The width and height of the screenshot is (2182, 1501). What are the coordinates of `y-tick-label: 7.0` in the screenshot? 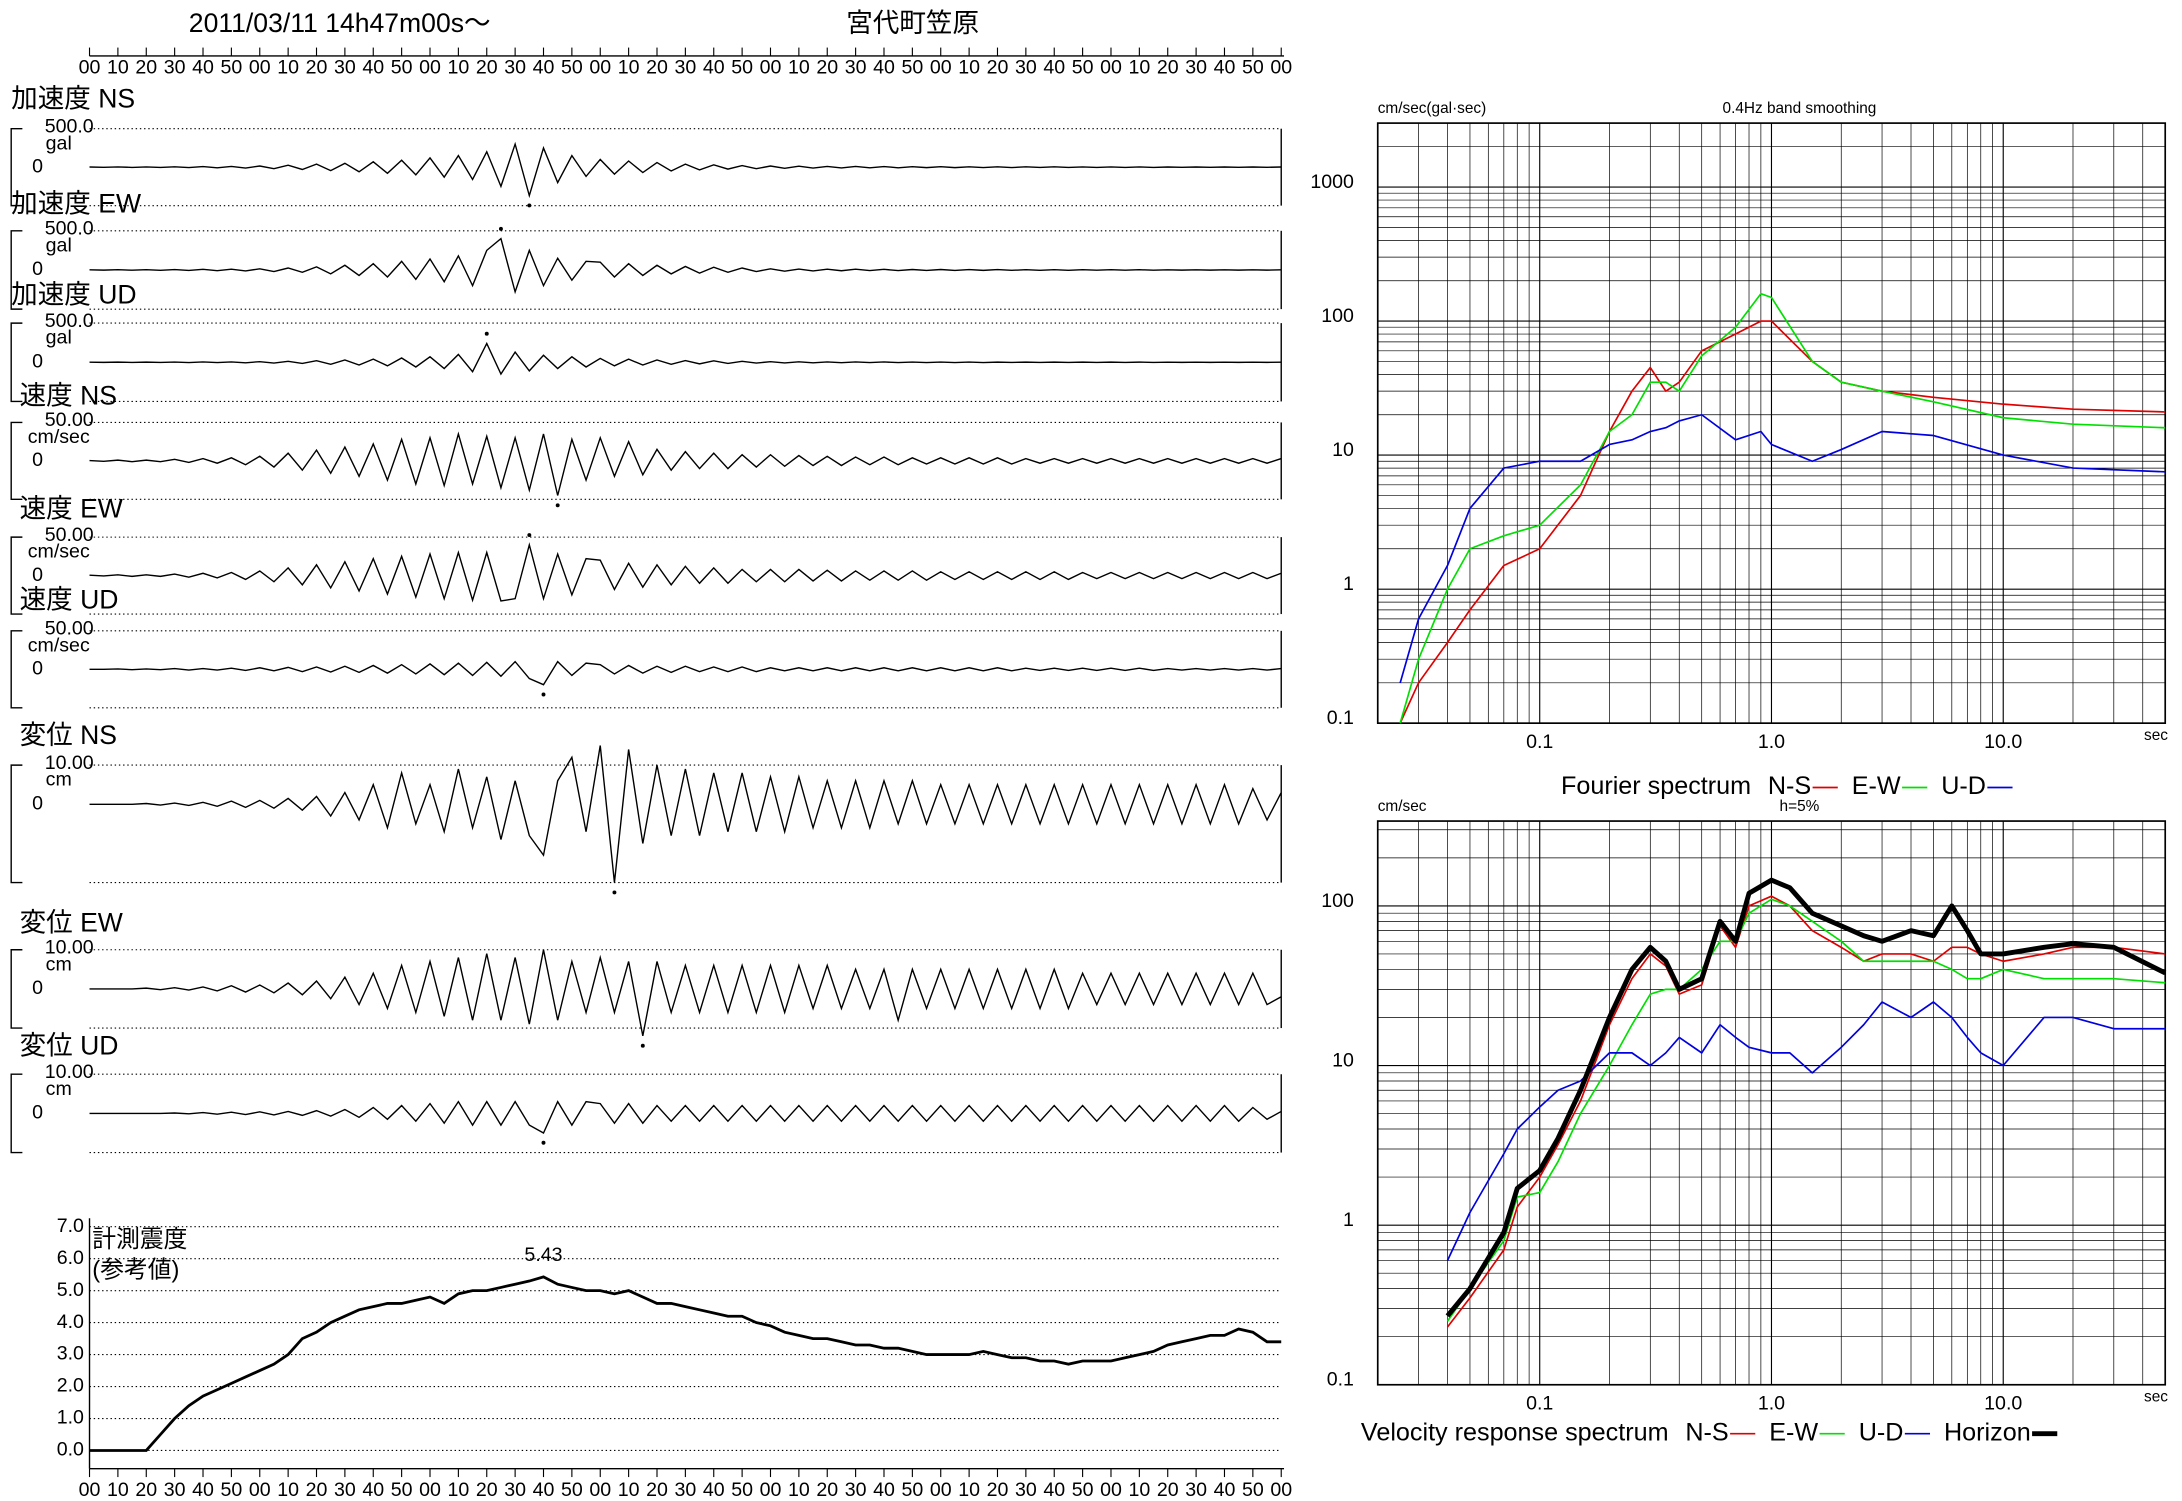 It's located at (70, 1226).